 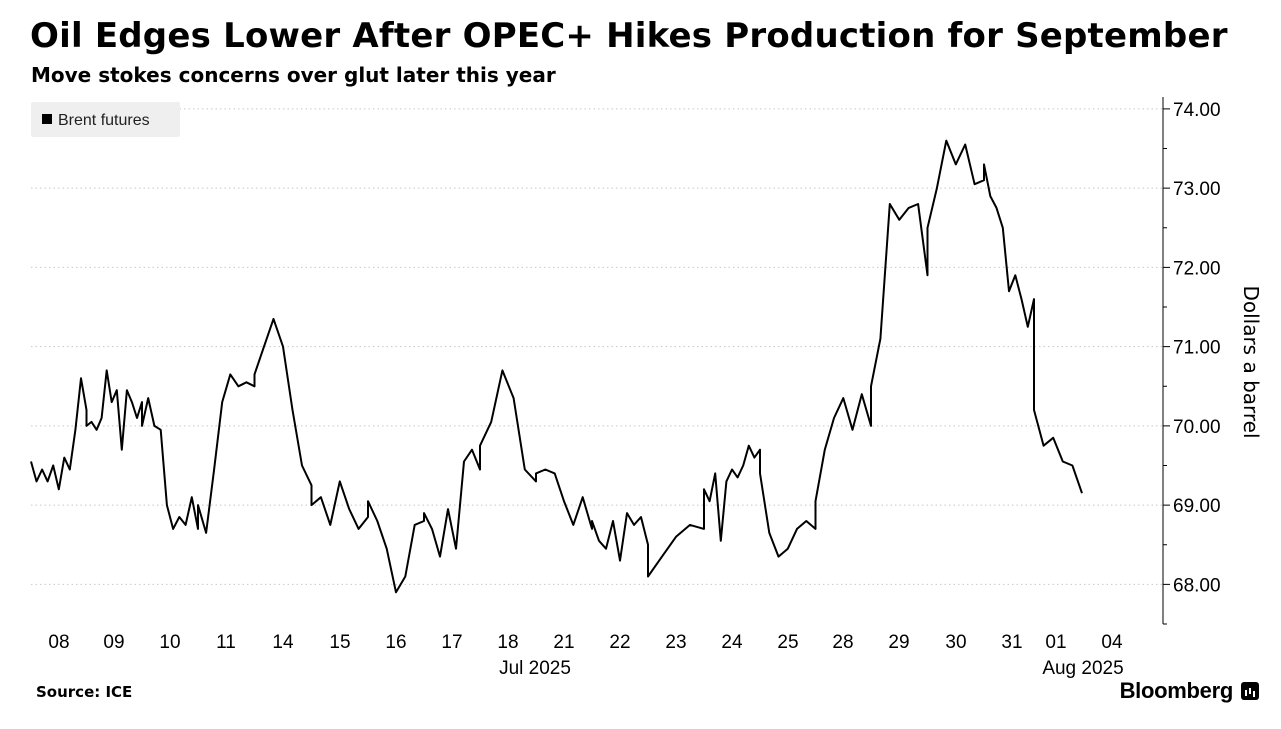 What do you see at coordinates (395, 642) in the screenshot?
I see `x-tick-label: 16` at bounding box center [395, 642].